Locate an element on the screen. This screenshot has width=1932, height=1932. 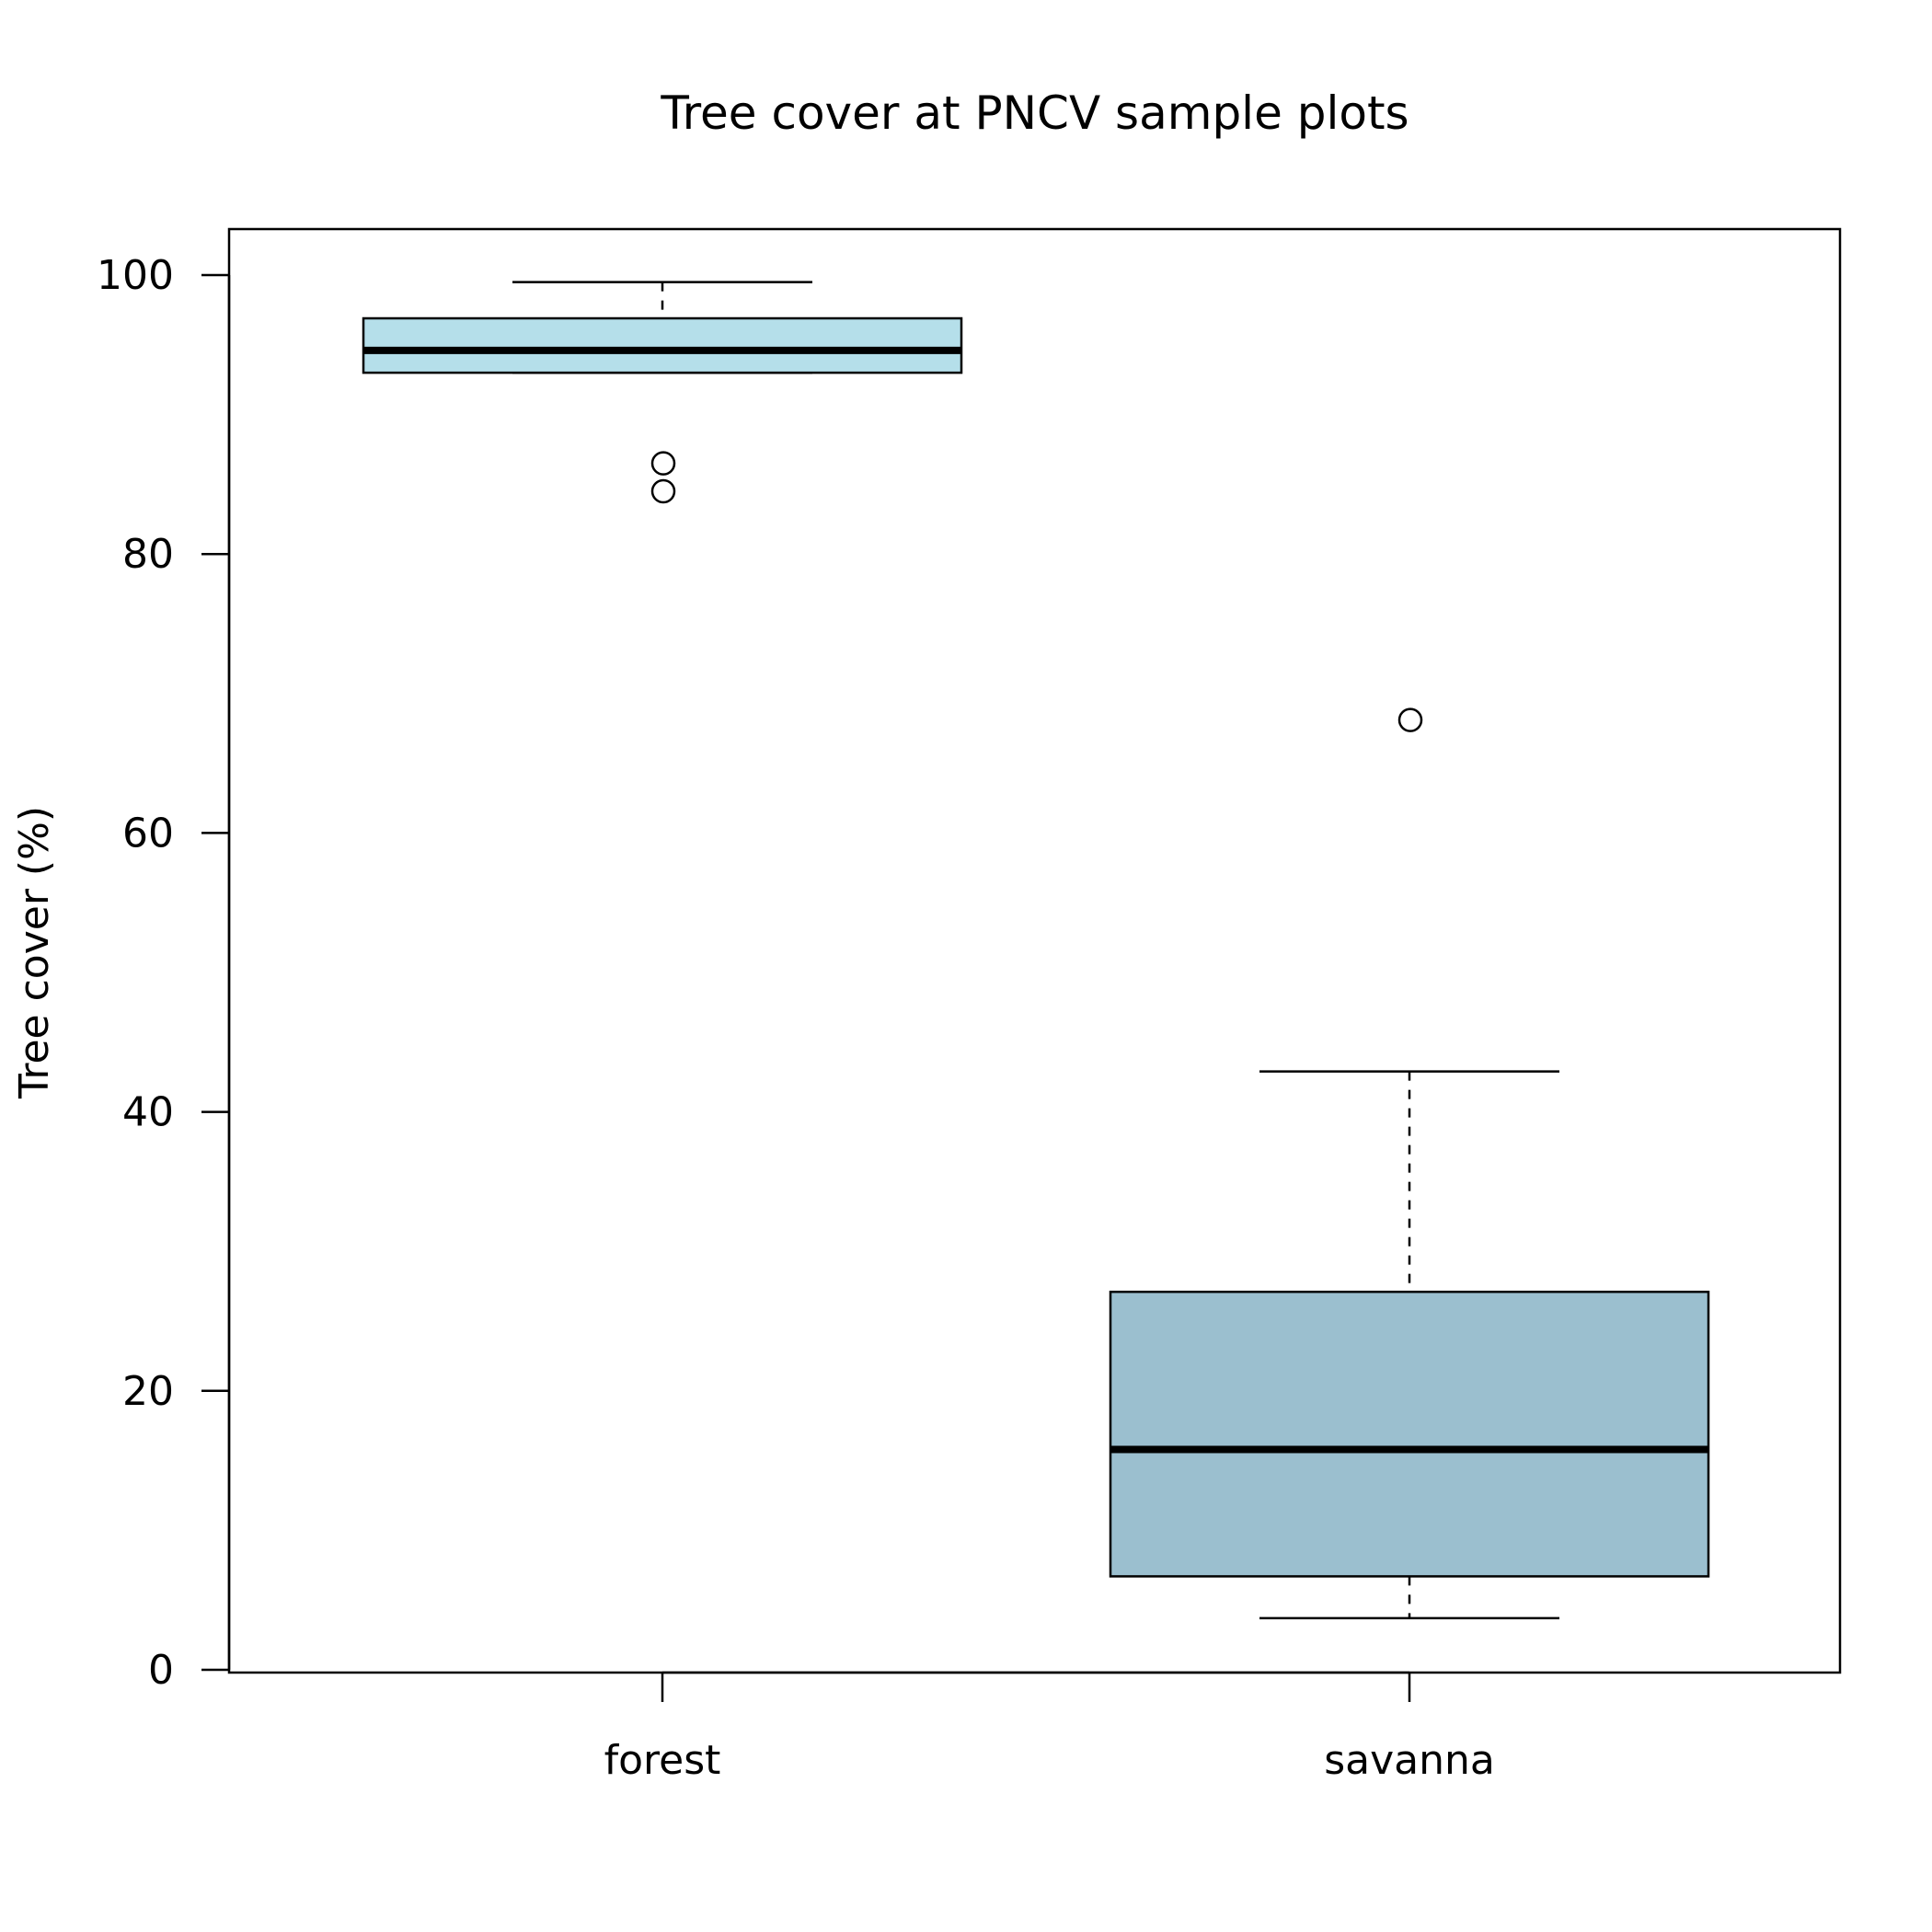
x-tick-label-savanna: savanna is located at coordinates (1409, 1760).